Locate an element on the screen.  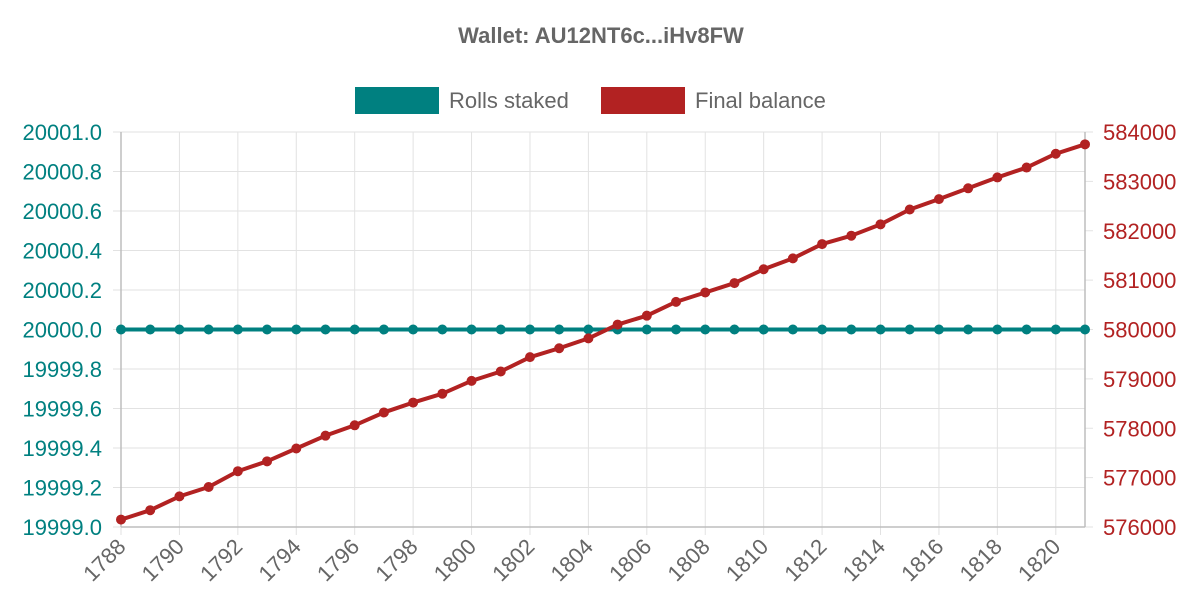
chart-title: Wallet: AU12NT6c...iHv8FW is located at coordinates (601, 35).